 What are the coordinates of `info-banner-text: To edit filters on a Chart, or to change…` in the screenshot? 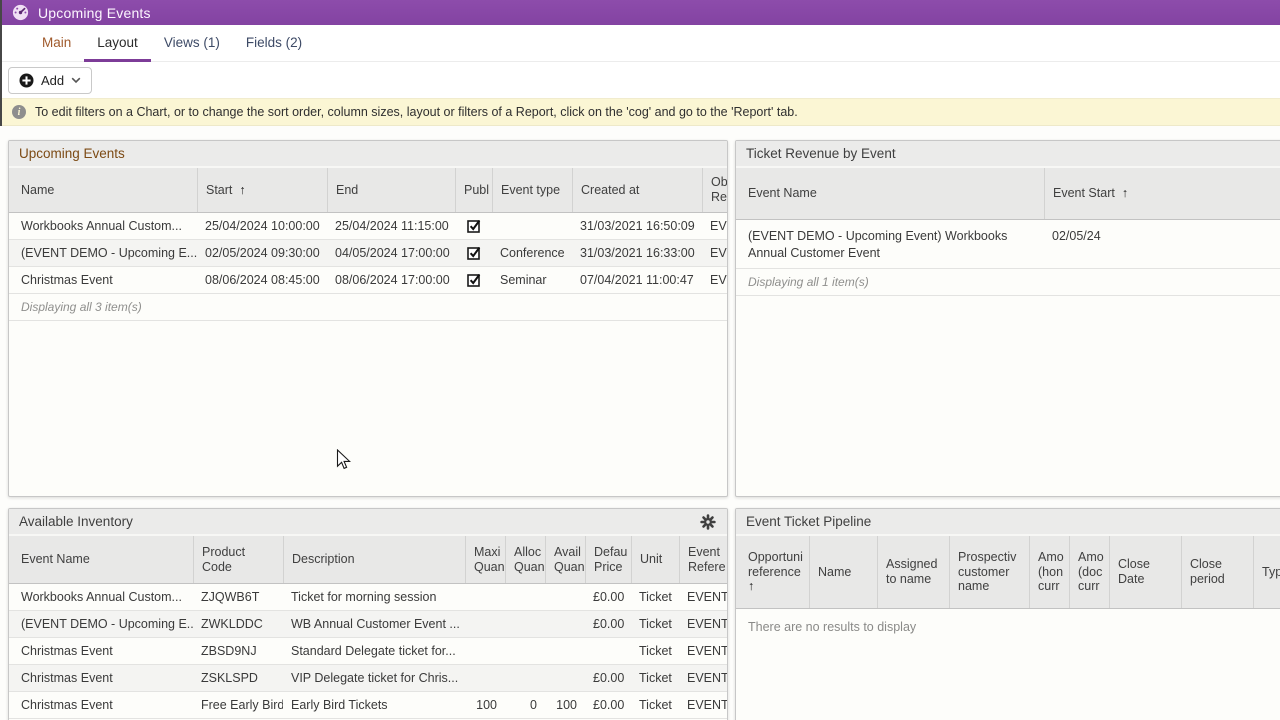 It's located at (416, 112).